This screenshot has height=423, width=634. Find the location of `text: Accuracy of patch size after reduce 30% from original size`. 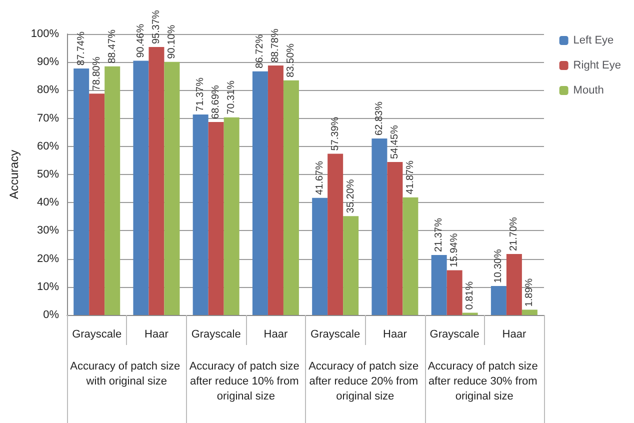

text: Accuracy of patch size after reduce 30% from original size is located at coordinates (484, 381).